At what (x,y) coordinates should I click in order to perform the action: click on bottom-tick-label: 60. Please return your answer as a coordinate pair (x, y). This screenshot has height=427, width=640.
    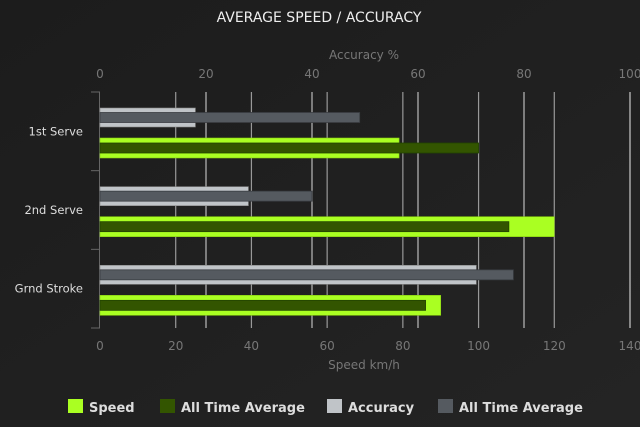
    Looking at the image, I should click on (327, 346).